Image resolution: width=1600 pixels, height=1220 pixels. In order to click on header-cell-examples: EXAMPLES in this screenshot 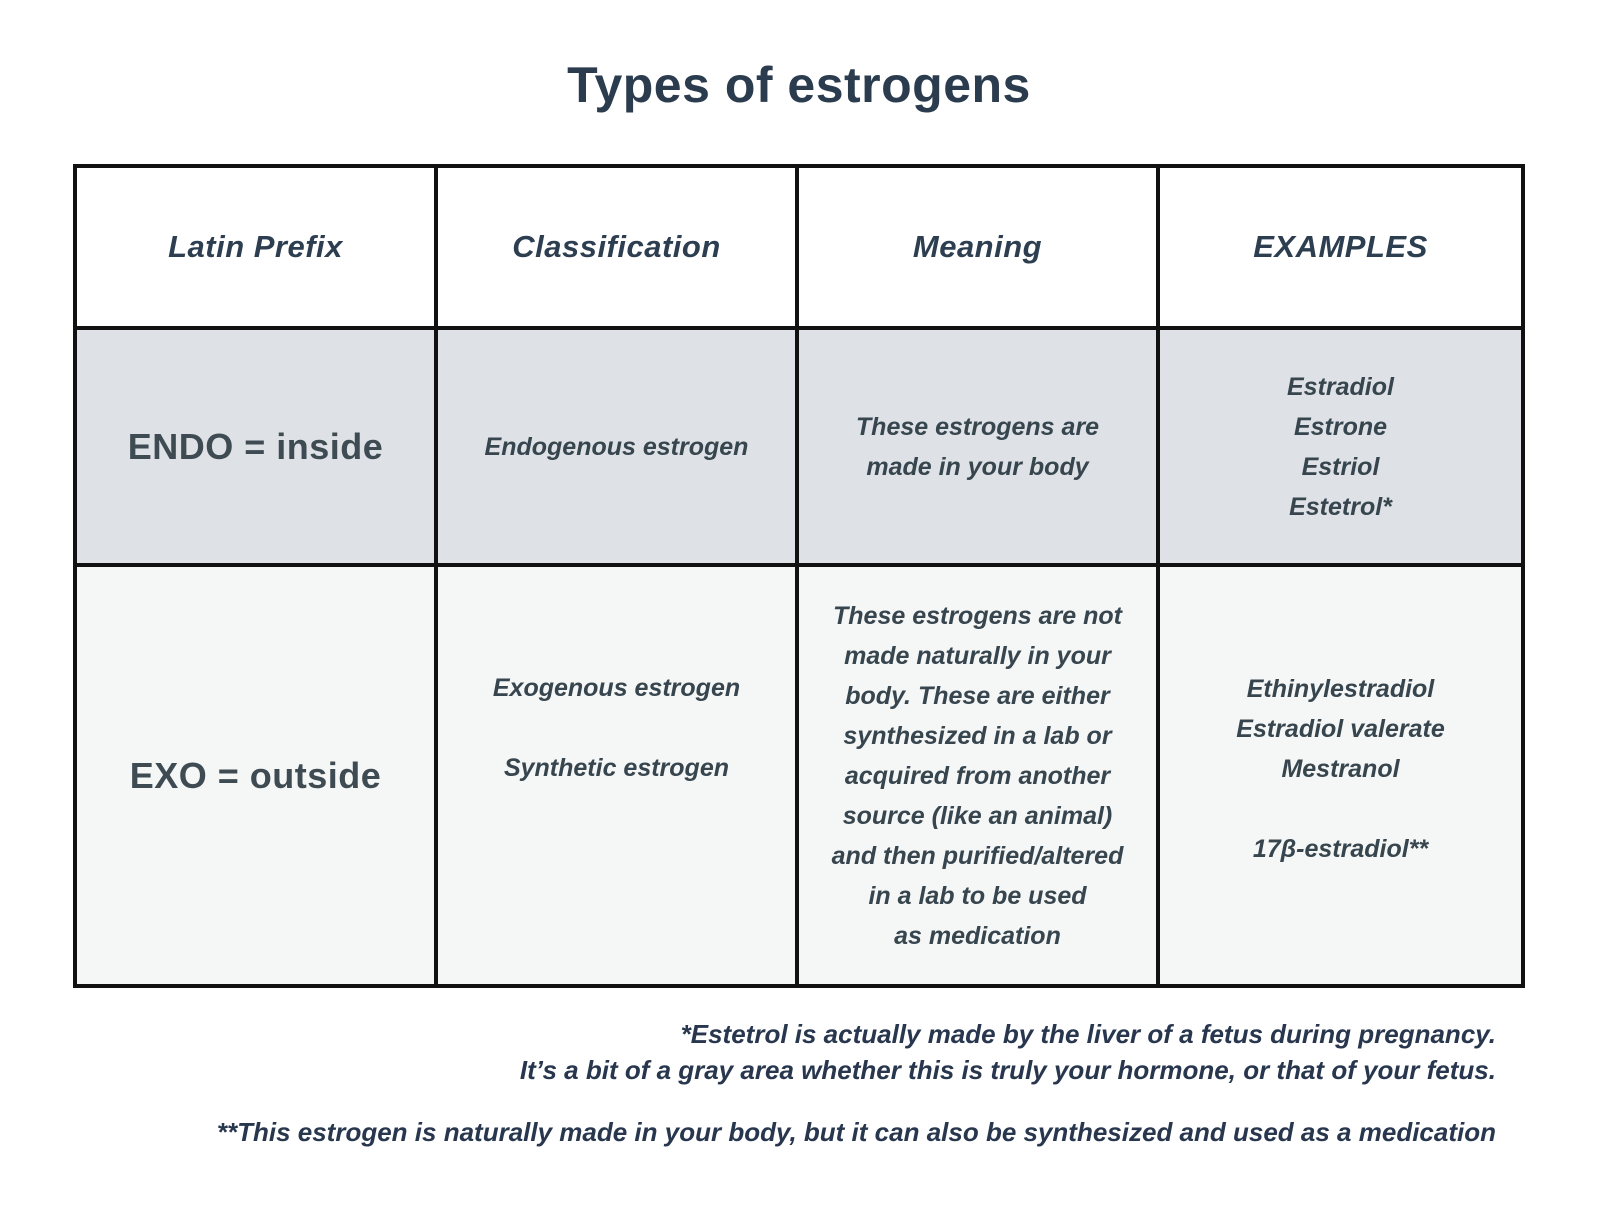, I will do `click(1340, 249)`.